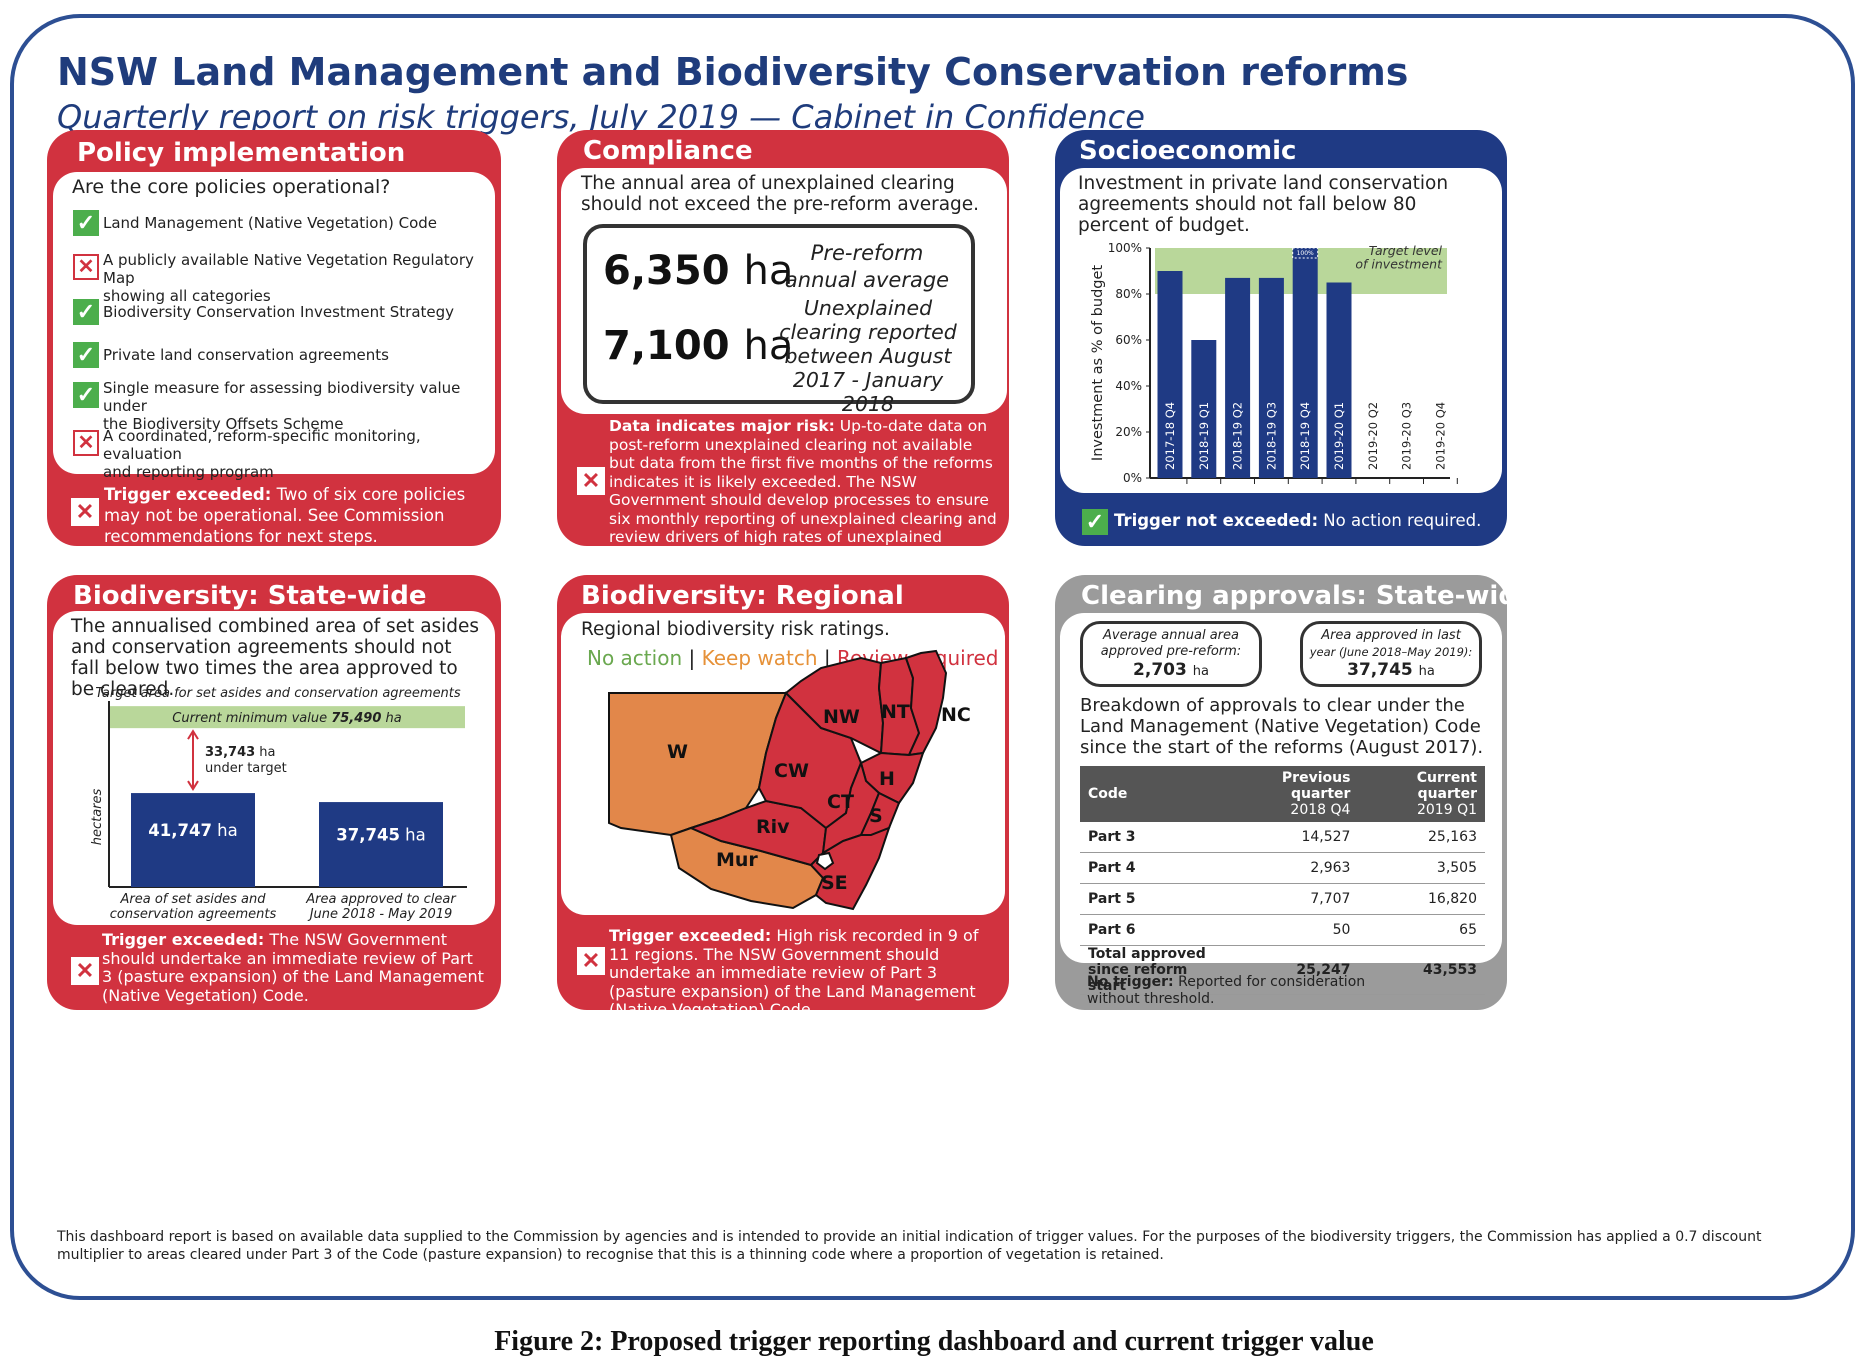 The height and width of the screenshot is (1372, 1868). I want to click on table-cell: 25,163, so click(1421, 837).